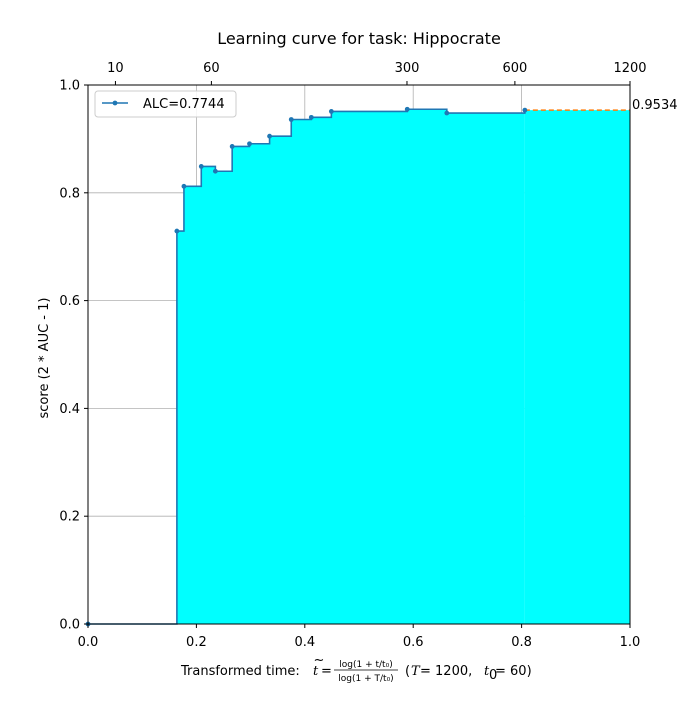  What do you see at coordinates (69, 193) in the screenshot?
I see `y-tick-label: 0.8` at bounding box center [69, 193].